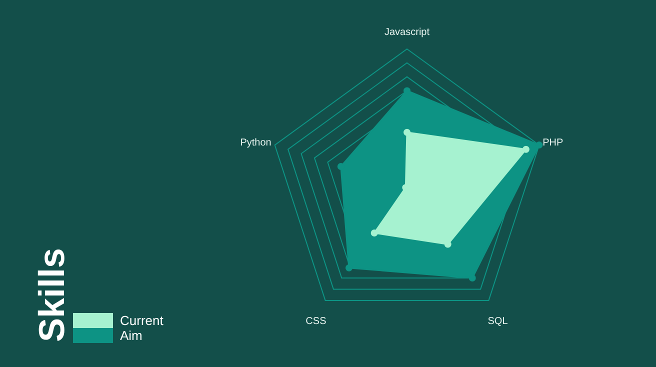 This screenshot has height=367, width=656. Describe the element at coordinates (51, 295) in the screenshot. I see `text: Skills` at that location.